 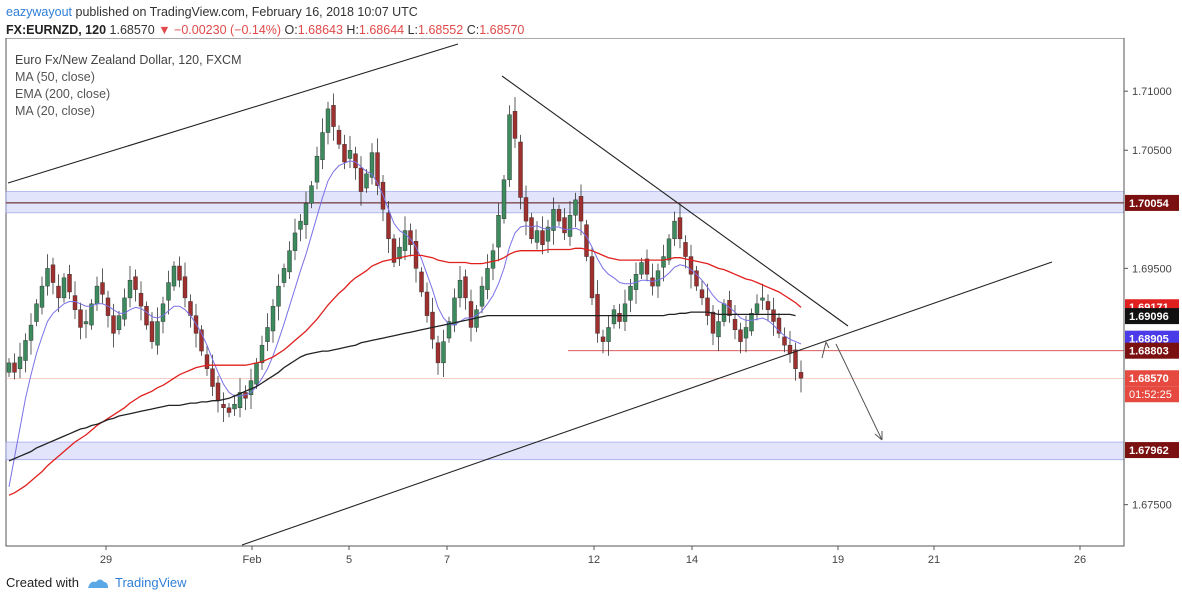 What do you see at coordinates (675, 201) in the screenshot?
I see `descending-trendline` at bounding box center [675, 201].